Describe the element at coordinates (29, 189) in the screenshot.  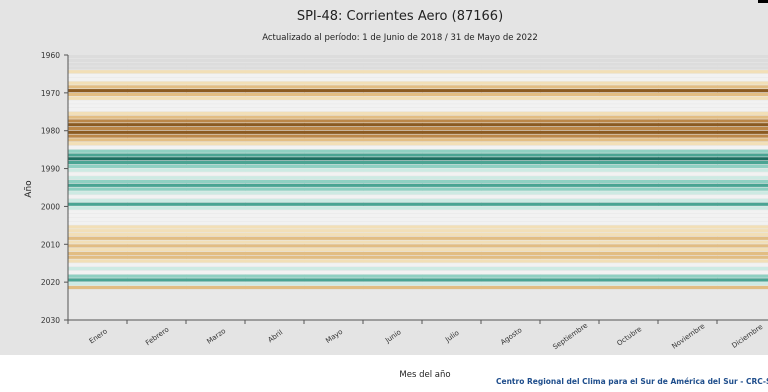
I see `y-axis-label: Año` at that location.